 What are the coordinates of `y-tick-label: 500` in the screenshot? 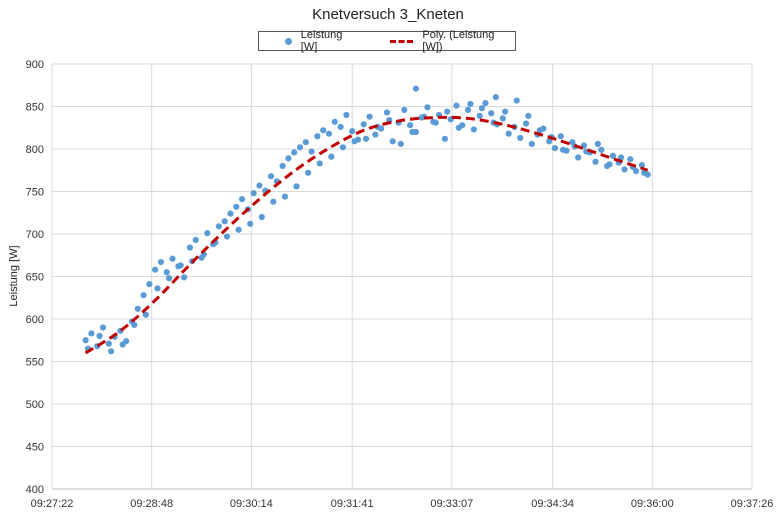 It's located at (35, 405).